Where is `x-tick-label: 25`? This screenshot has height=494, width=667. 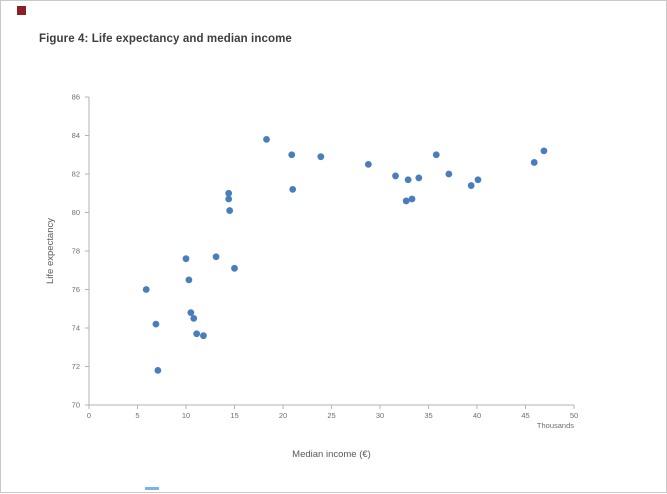 x-tick-label: 25 is located at coordinates (331, 415).